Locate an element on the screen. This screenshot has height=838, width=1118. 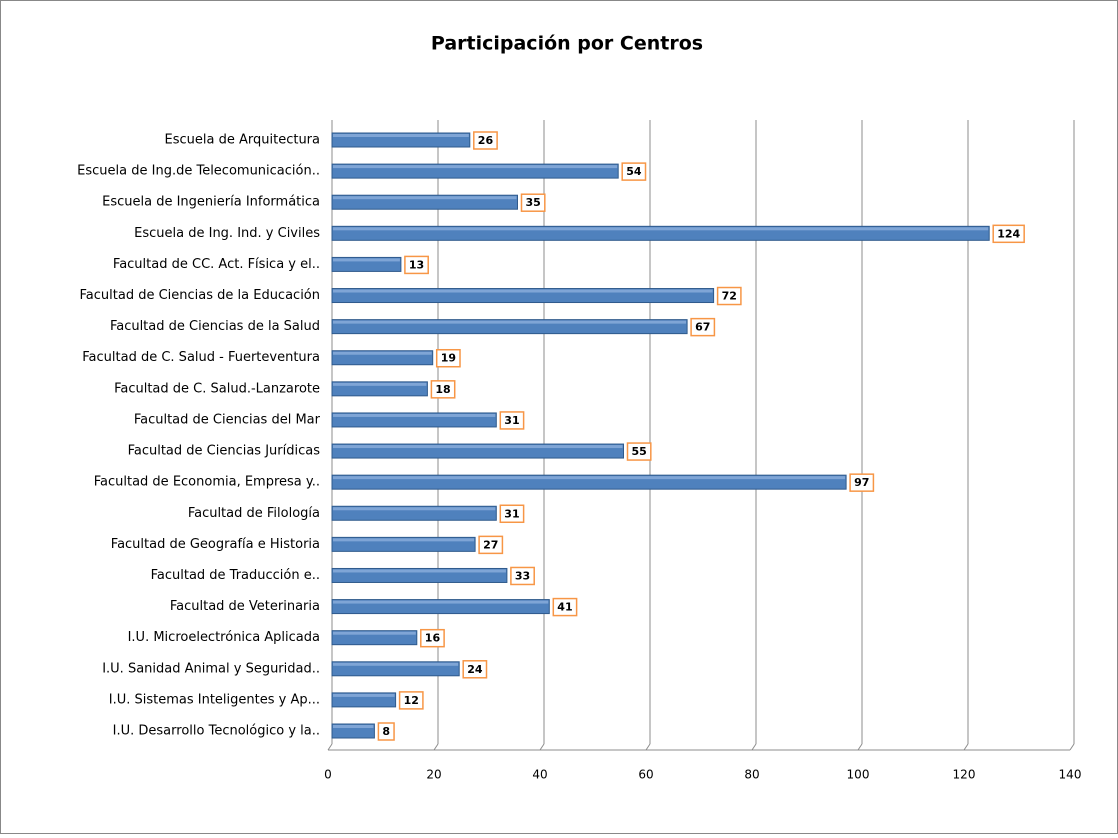
data-label: 35 is located at coordinates (533, 202).